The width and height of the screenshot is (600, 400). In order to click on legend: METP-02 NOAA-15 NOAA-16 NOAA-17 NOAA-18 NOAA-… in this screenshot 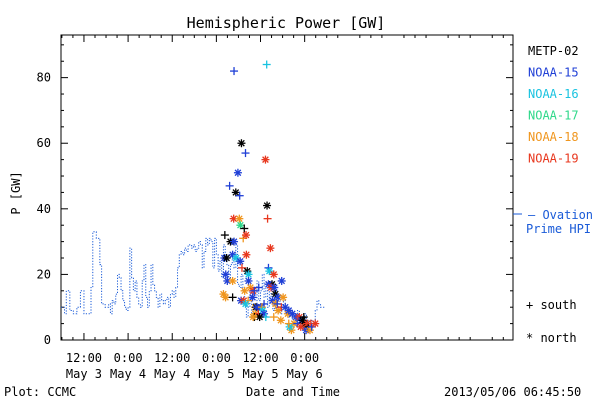, I will do `click(553, 194)`.